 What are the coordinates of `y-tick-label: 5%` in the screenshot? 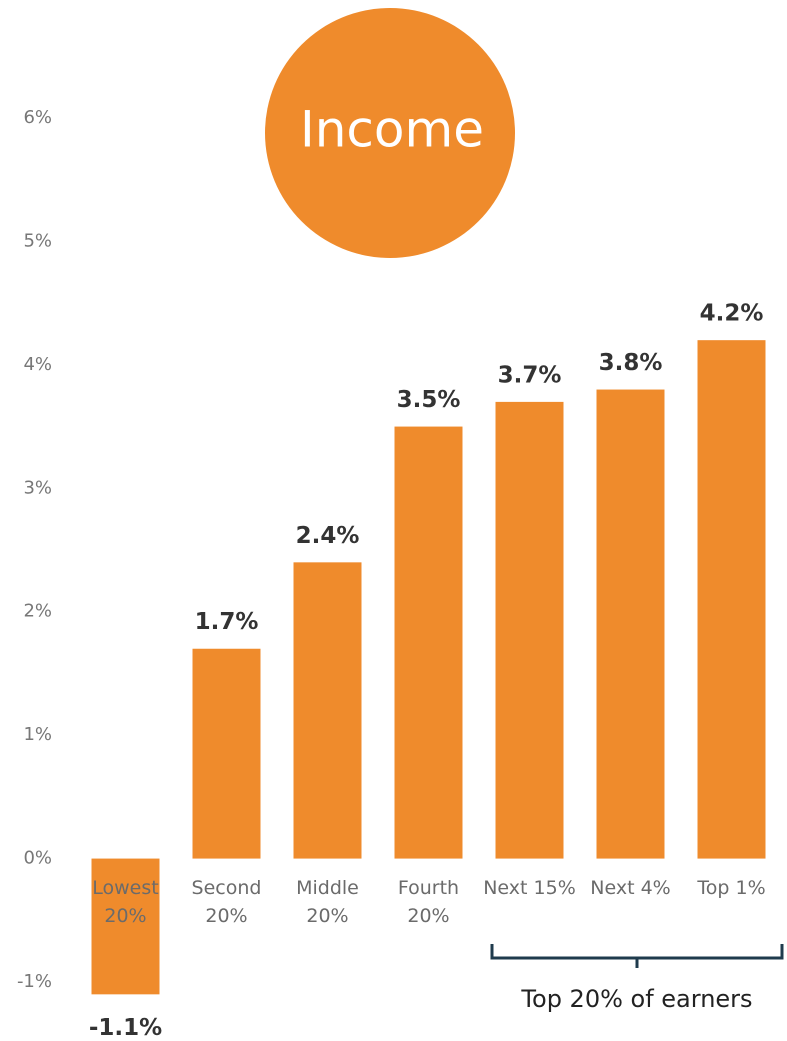 It's located at (37, 240).